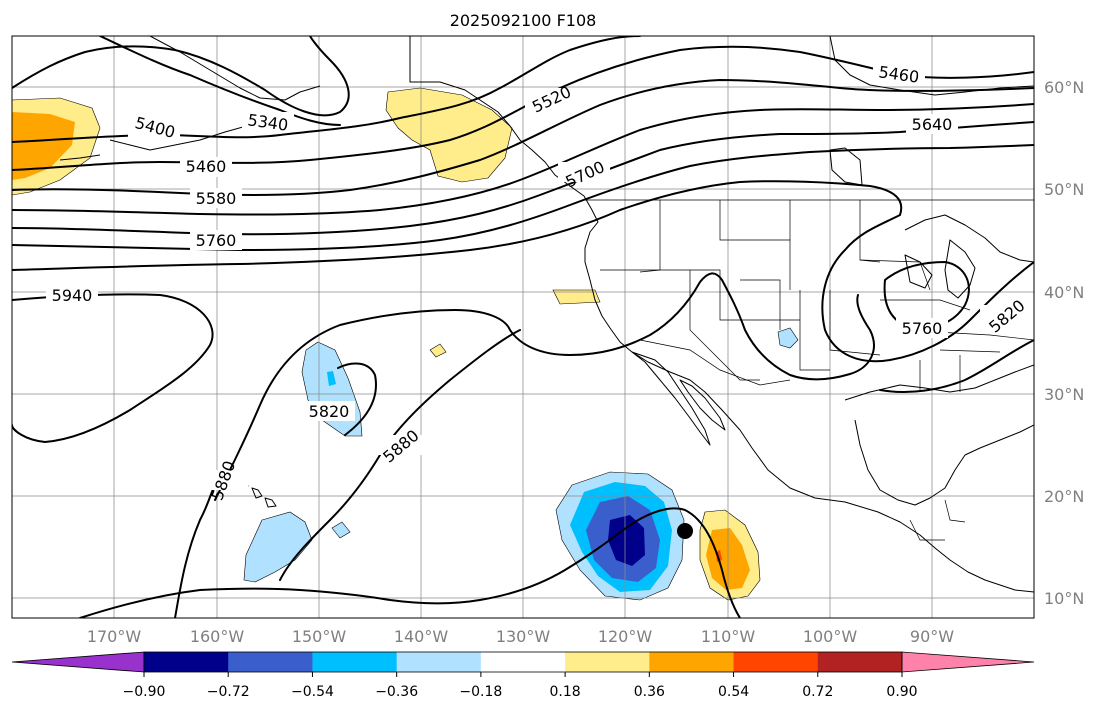  Describe the element at coordinates (523, 636) in the screenshot. I see `lon-label-130w: 130°W` at that location.